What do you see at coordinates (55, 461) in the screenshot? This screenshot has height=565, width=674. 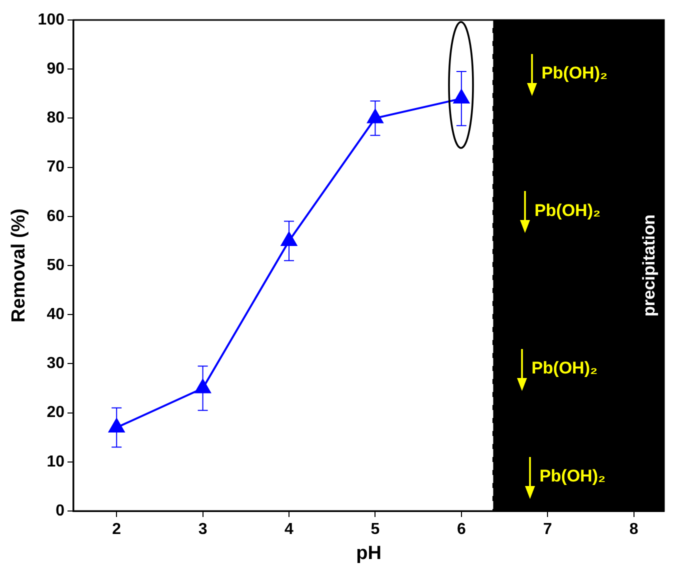 I see `y-tick-label: 10` at bounding box center [55, 461].